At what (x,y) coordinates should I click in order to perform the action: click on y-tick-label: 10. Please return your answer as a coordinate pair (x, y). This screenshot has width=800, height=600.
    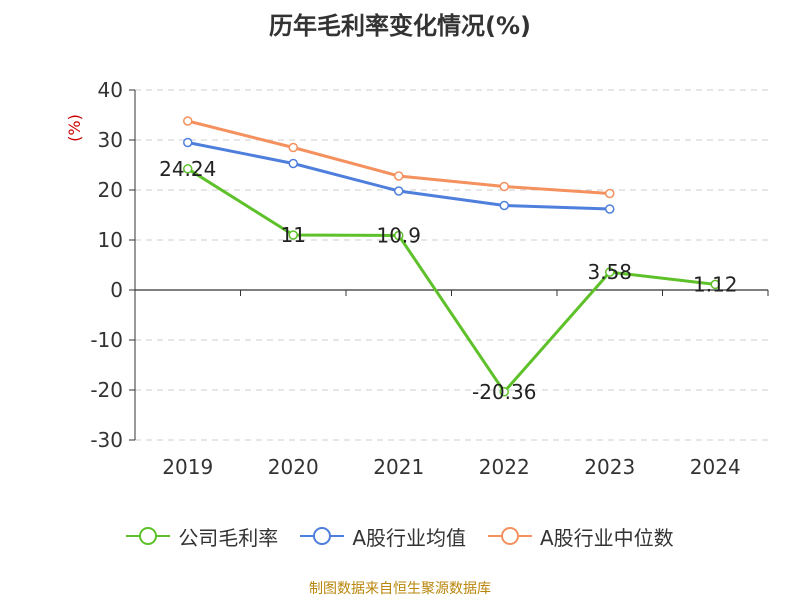
    Looking at the image, I should click on (110, 240).